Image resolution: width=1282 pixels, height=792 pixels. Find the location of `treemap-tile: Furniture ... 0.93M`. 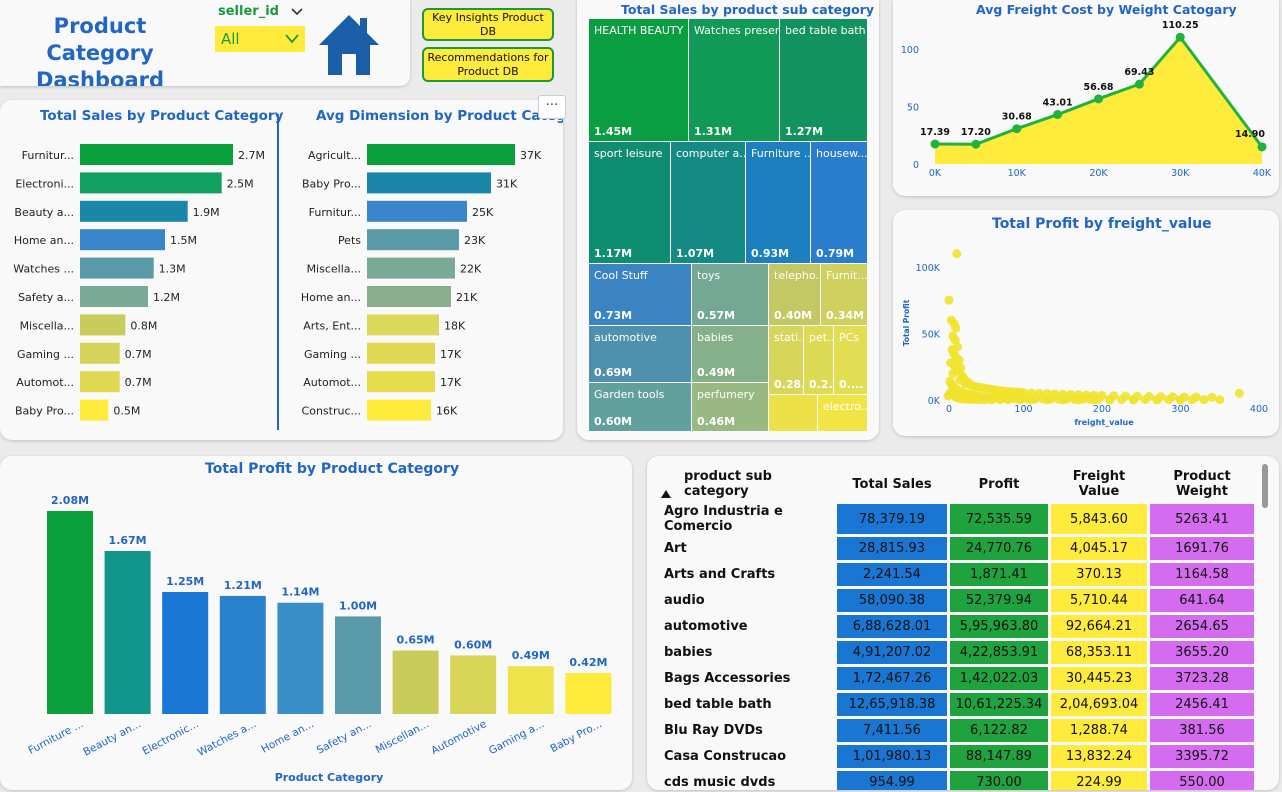

treemap-tile: Furniture ... 0.93M is located at coordinates (778, 203).